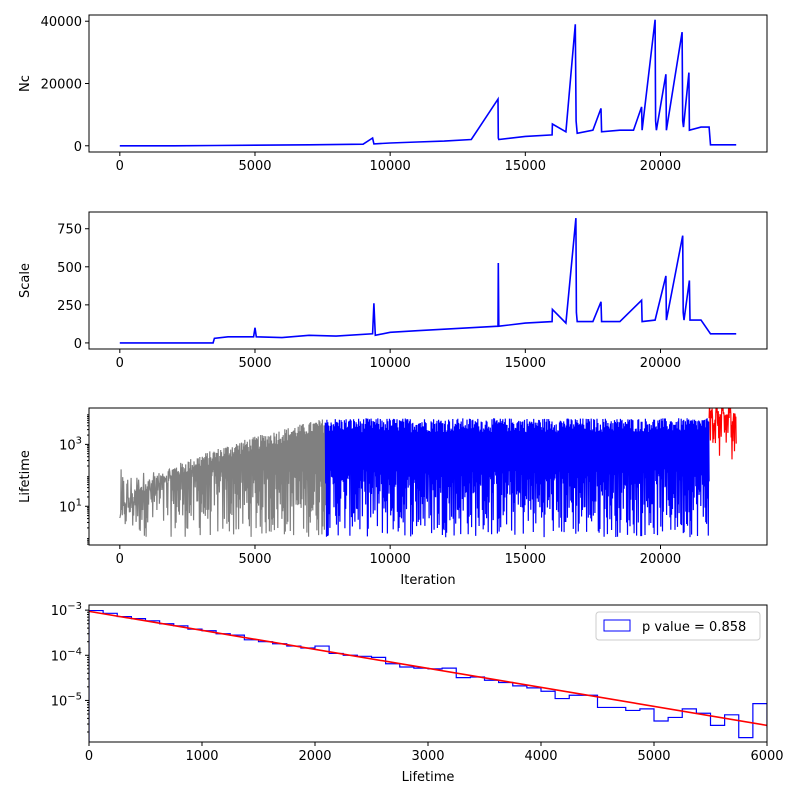 The height and width of the screenshot is (800, 800). I want to click on y-tick-label: 20000, so click(61, 85).